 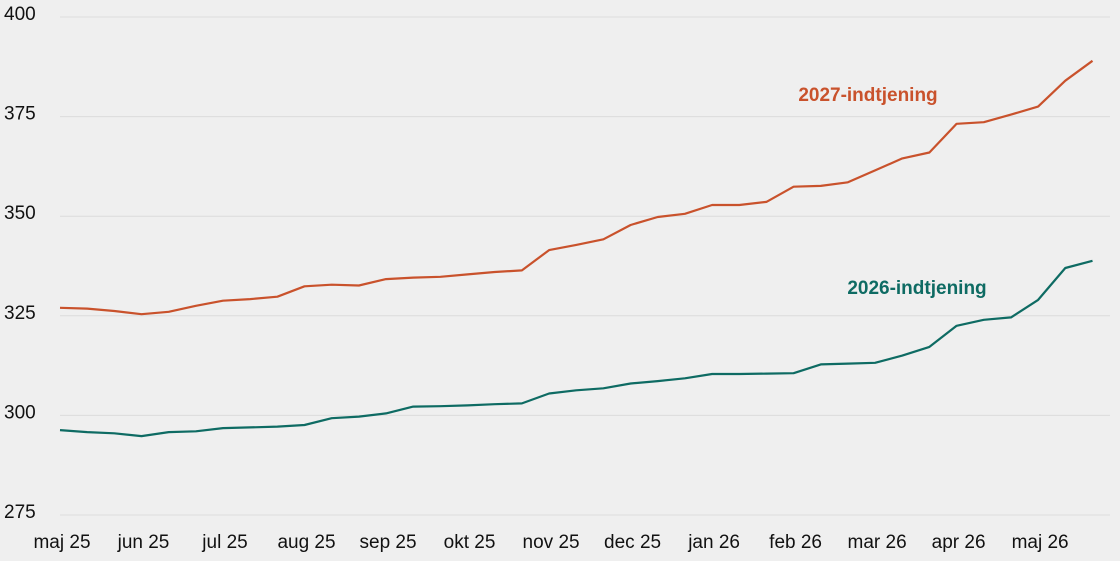 I want to click on y-tick-label: 400, so click(x=20, y=14).